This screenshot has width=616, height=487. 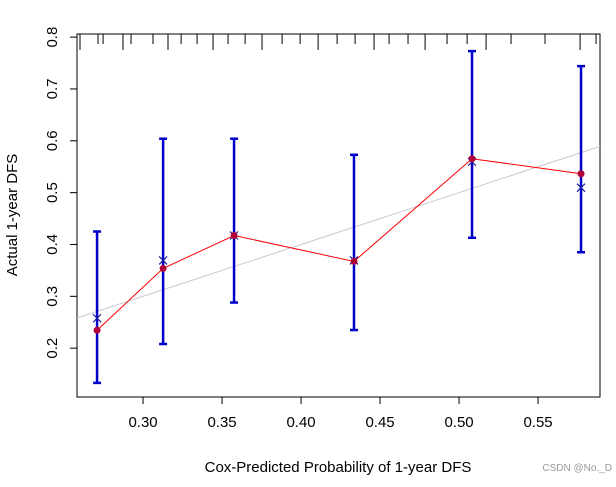 What do you see at coordinates (338, 467) in the screenshot?
I see `x-axis-title: Cox-Predicted Probability of 1-year DFS` at bounding box center [338, 467].